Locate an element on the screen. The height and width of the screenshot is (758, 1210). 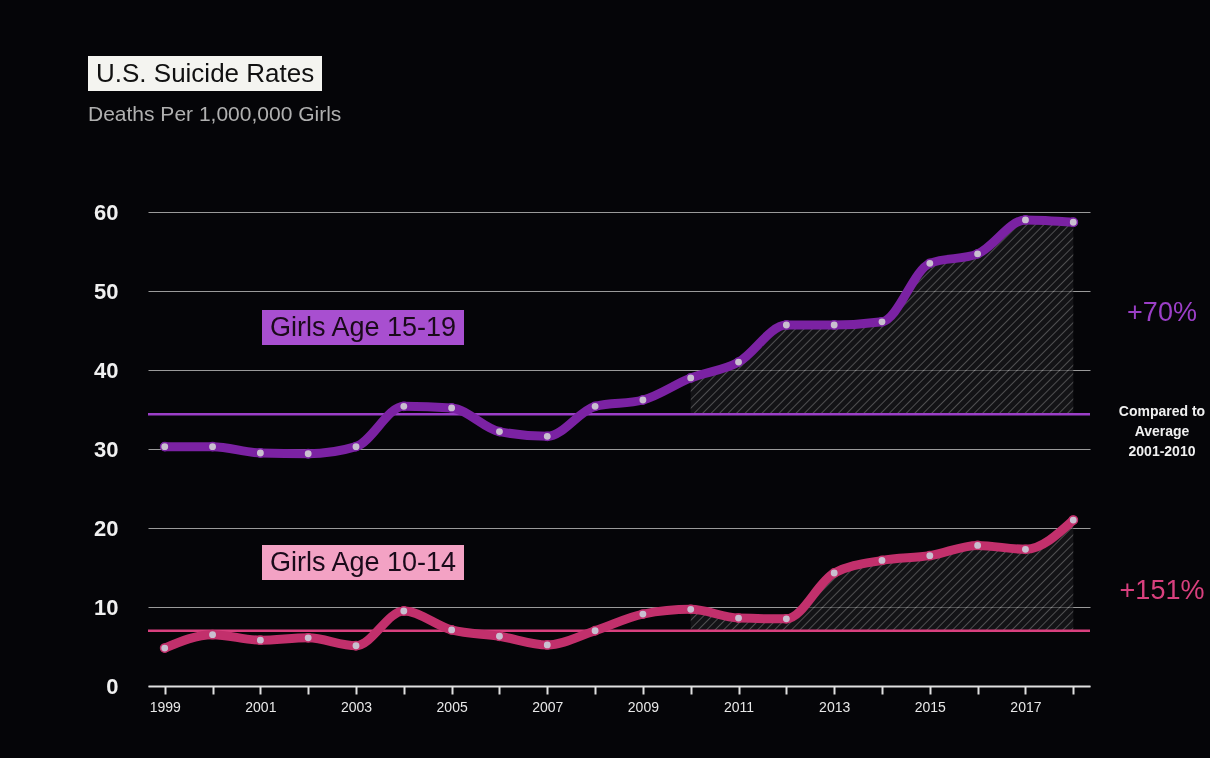
x-tick-label: 2005 is located at coordinates (452, 706).